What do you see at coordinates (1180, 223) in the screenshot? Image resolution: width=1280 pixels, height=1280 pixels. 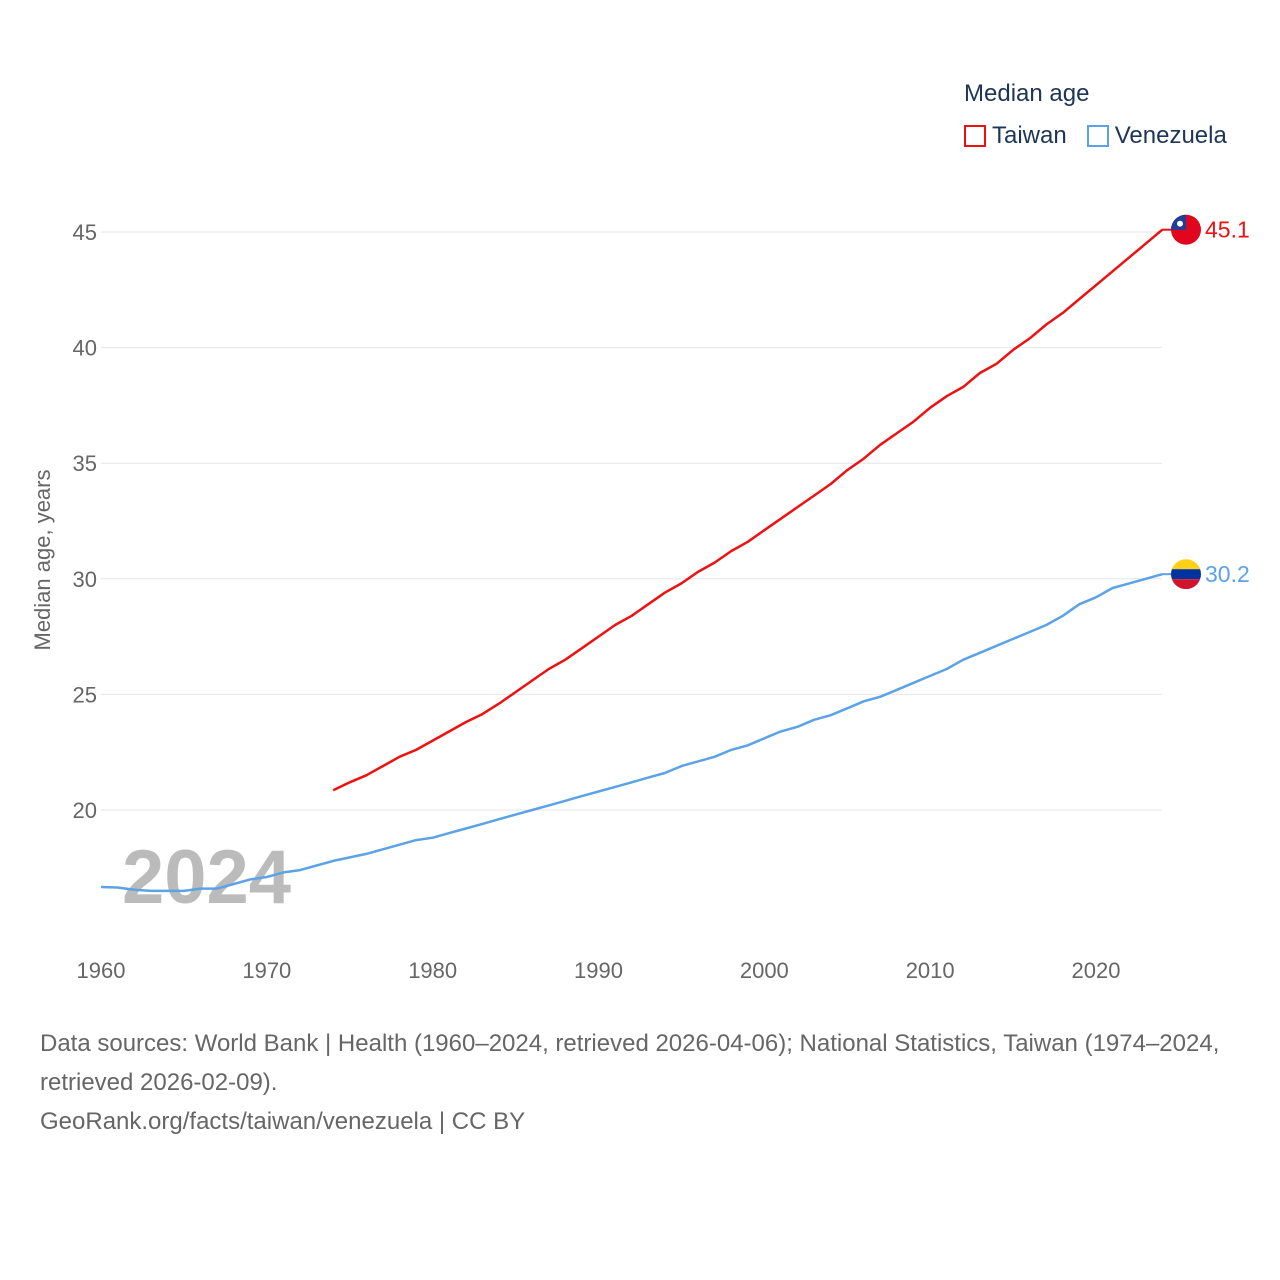 I see `taiwan-flag-sun` at bounding box center [1180, 223].